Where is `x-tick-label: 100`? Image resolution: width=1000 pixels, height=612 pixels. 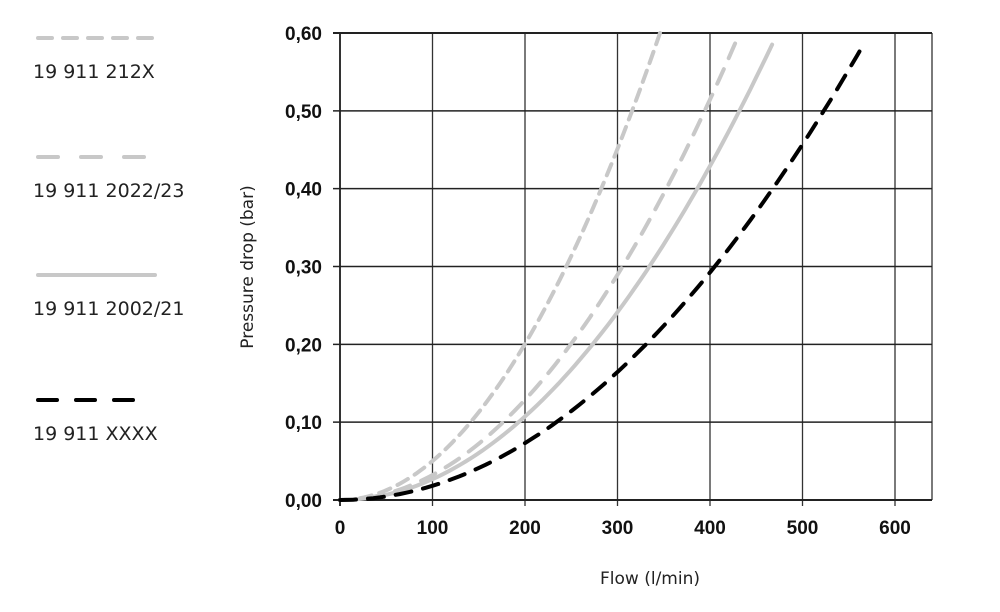
x-tick-label: 100 is located at coordinates (433, 528).